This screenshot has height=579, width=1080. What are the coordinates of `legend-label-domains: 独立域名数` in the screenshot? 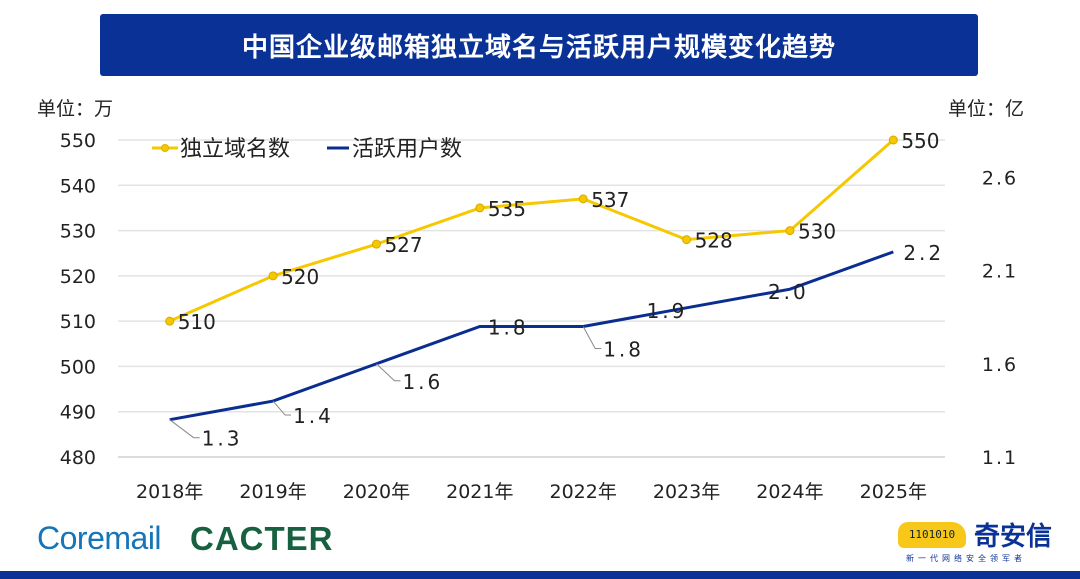 It's located at (235, 149).